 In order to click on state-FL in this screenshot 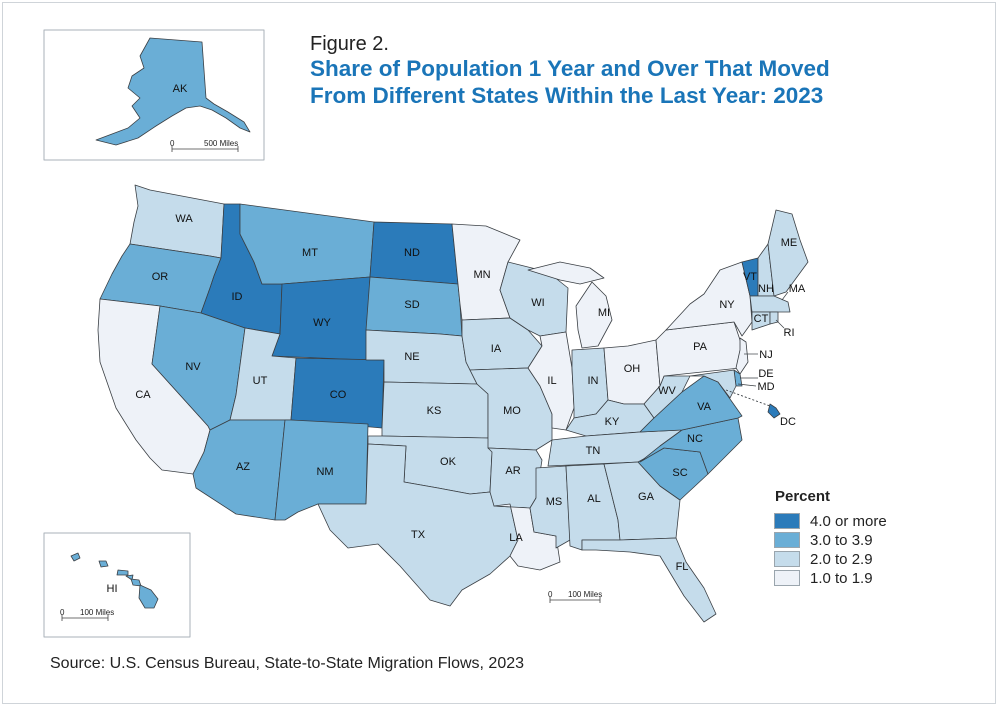, I will do `click(649, 580)`.